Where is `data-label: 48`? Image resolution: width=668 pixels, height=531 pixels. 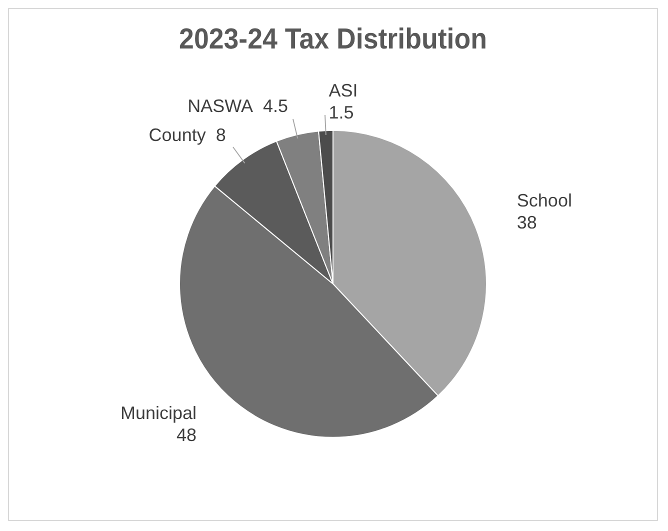 data-label: 48 is located at coordinates (186, 434).